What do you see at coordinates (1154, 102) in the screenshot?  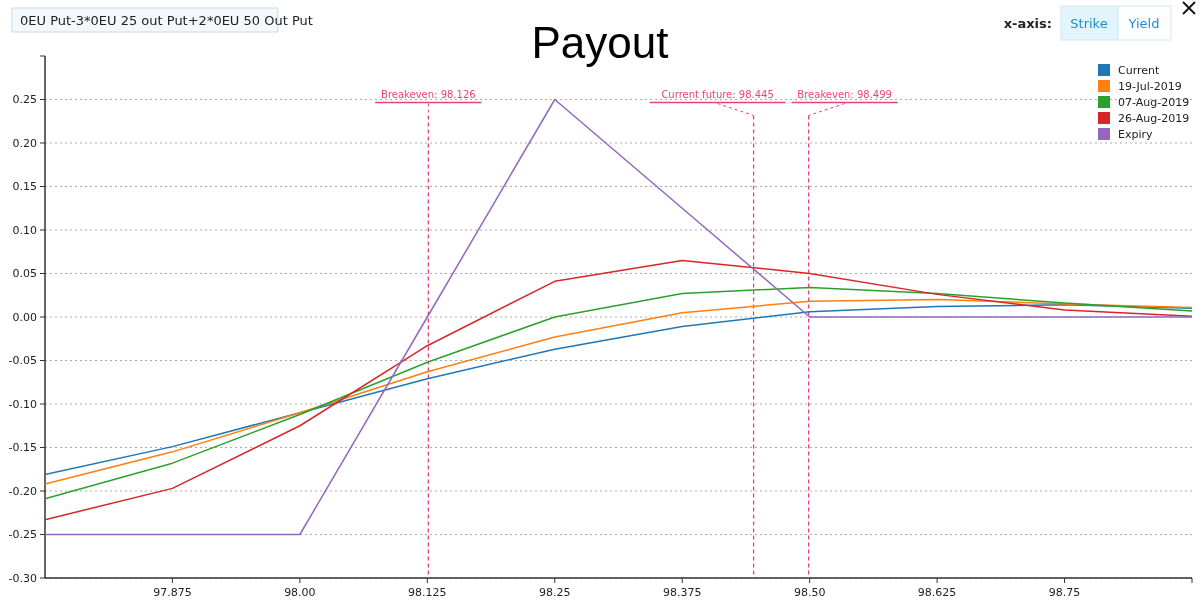 I see `legend-label: 07-Aug-2019` at bounding box center [1154, 102].